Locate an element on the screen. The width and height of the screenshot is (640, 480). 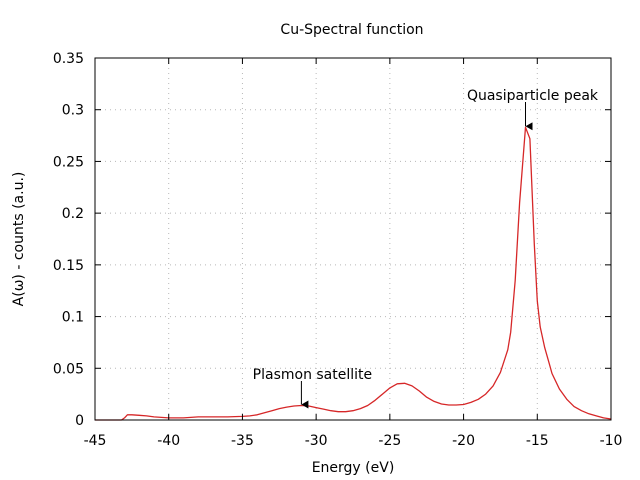
x-axis-title: Energy (eV) is located at coordinates (353, 468).